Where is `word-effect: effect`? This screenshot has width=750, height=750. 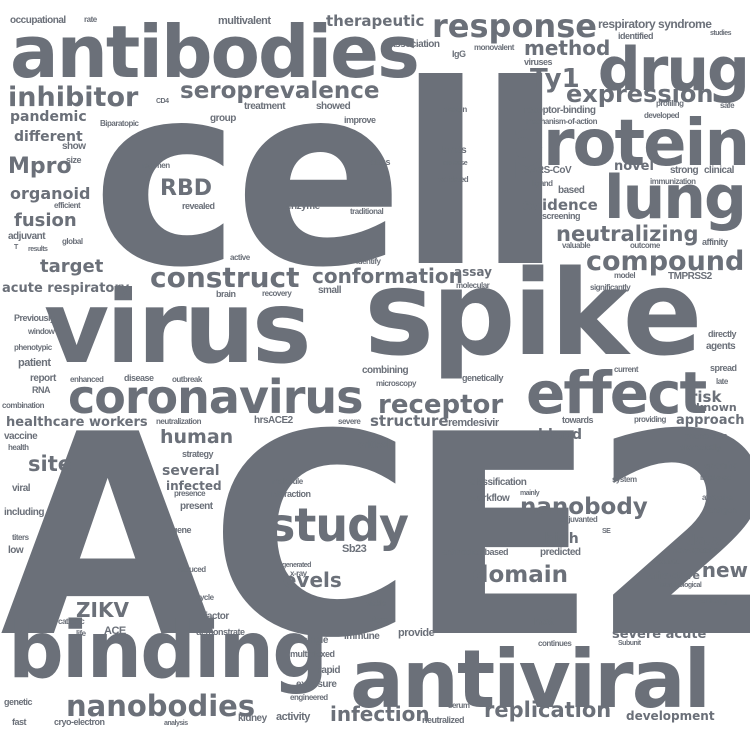
word-effect: effect is located at coordinates (616, 393).